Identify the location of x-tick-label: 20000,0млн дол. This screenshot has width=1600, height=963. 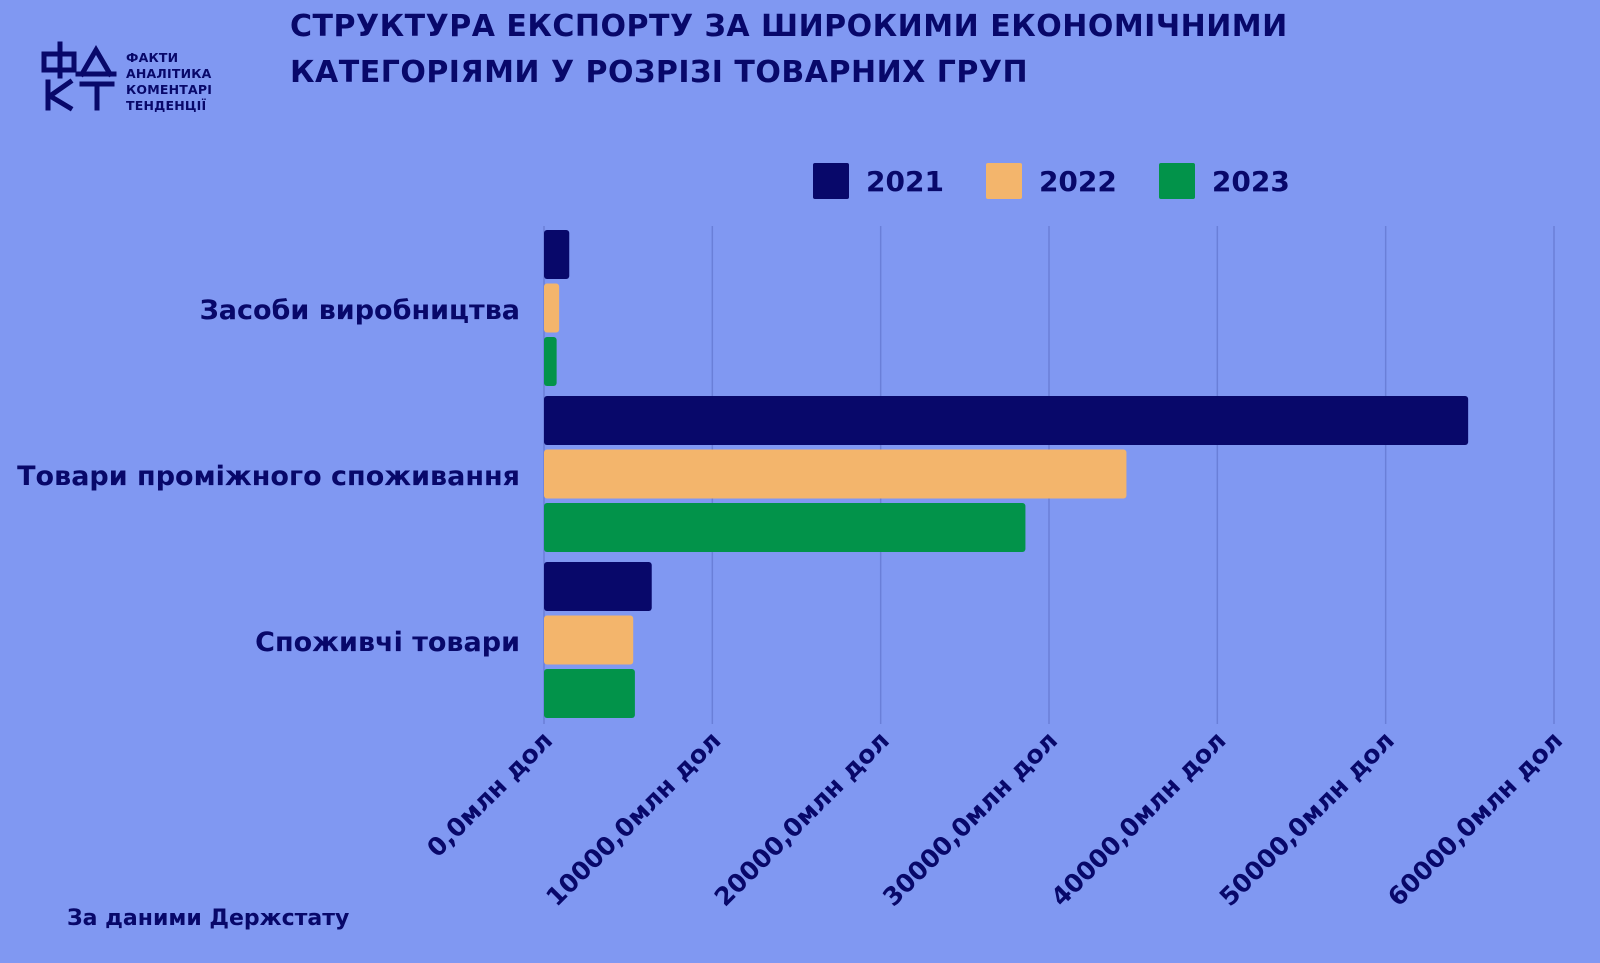
(802, 819).